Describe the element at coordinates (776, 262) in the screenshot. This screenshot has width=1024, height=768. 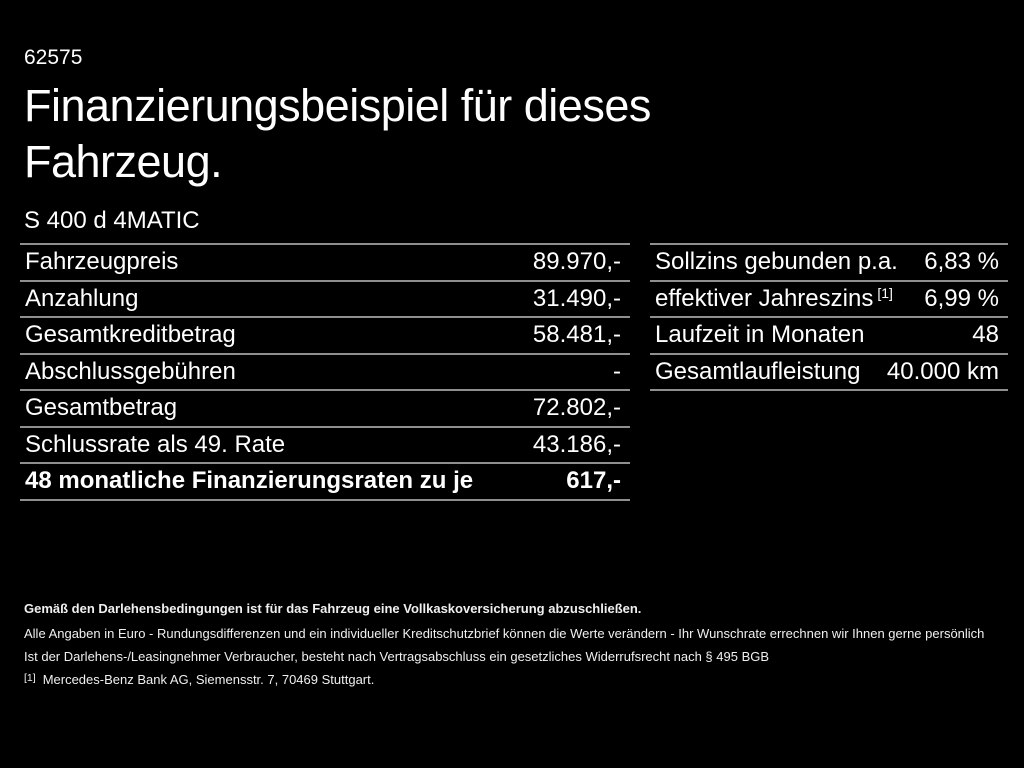
I see `row-label: Sollzins gebunden p.a.` at that location.